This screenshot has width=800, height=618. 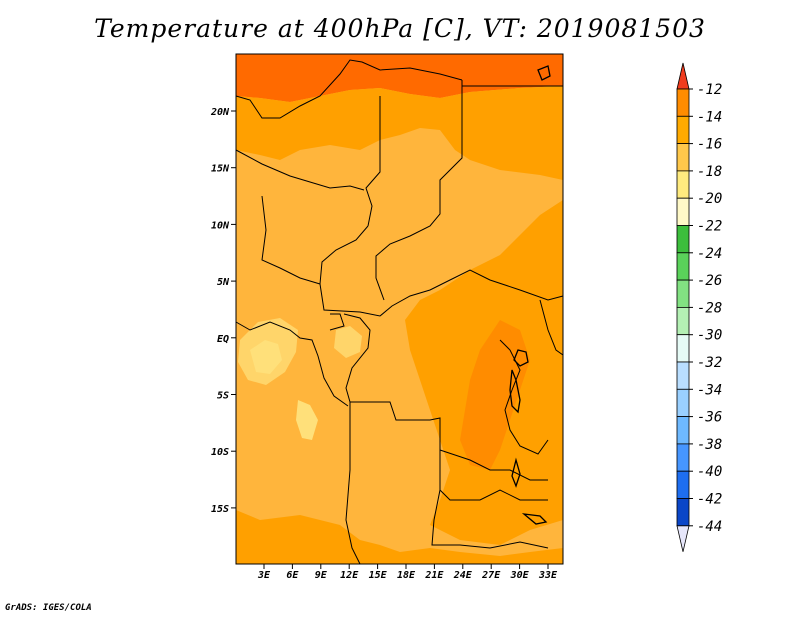 I want to click on colorbar-label: -42, so click(x=709, y=500).